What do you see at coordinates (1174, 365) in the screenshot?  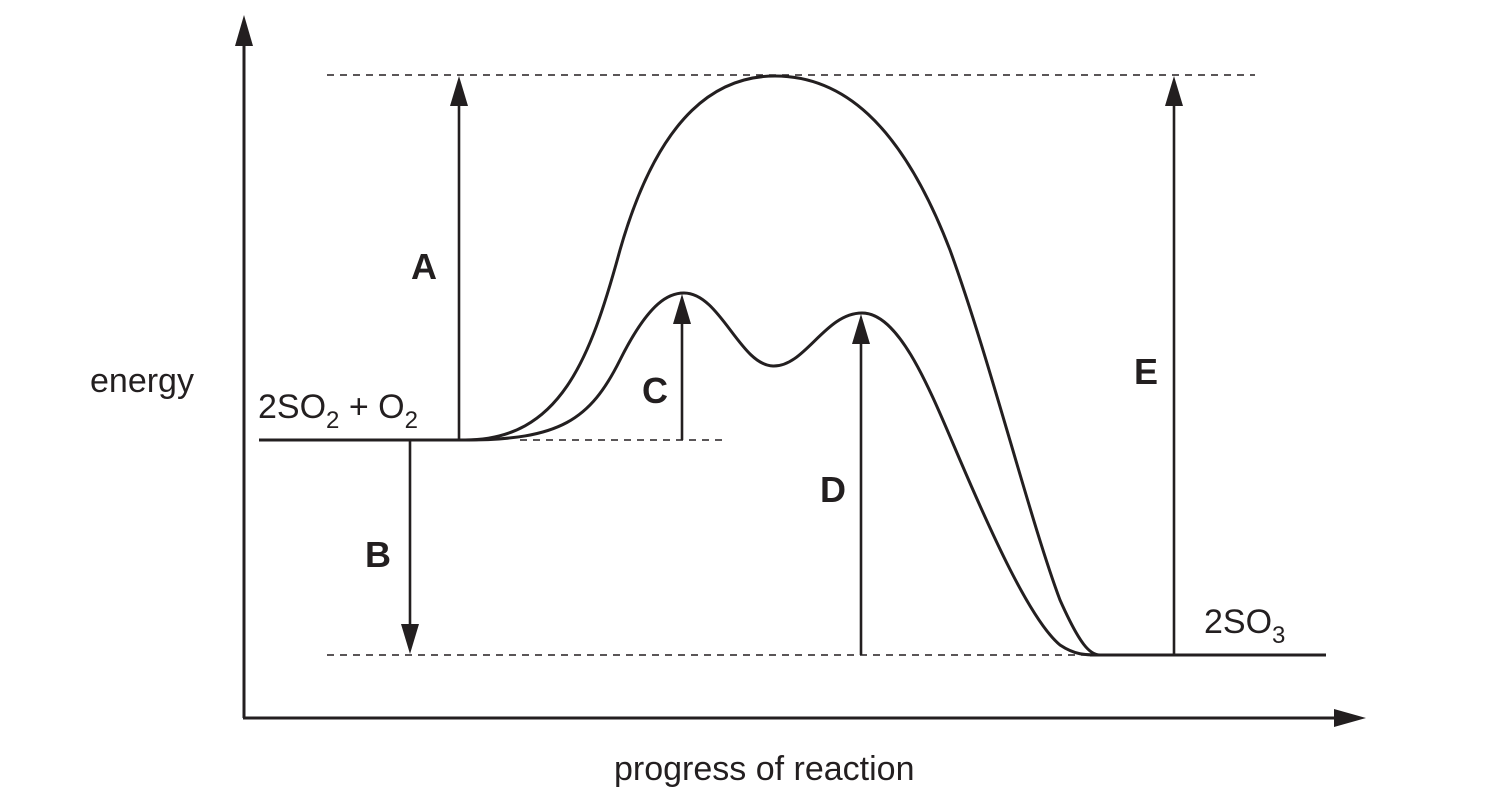 I see `arrow-E` at bounding box center [1174, 365].